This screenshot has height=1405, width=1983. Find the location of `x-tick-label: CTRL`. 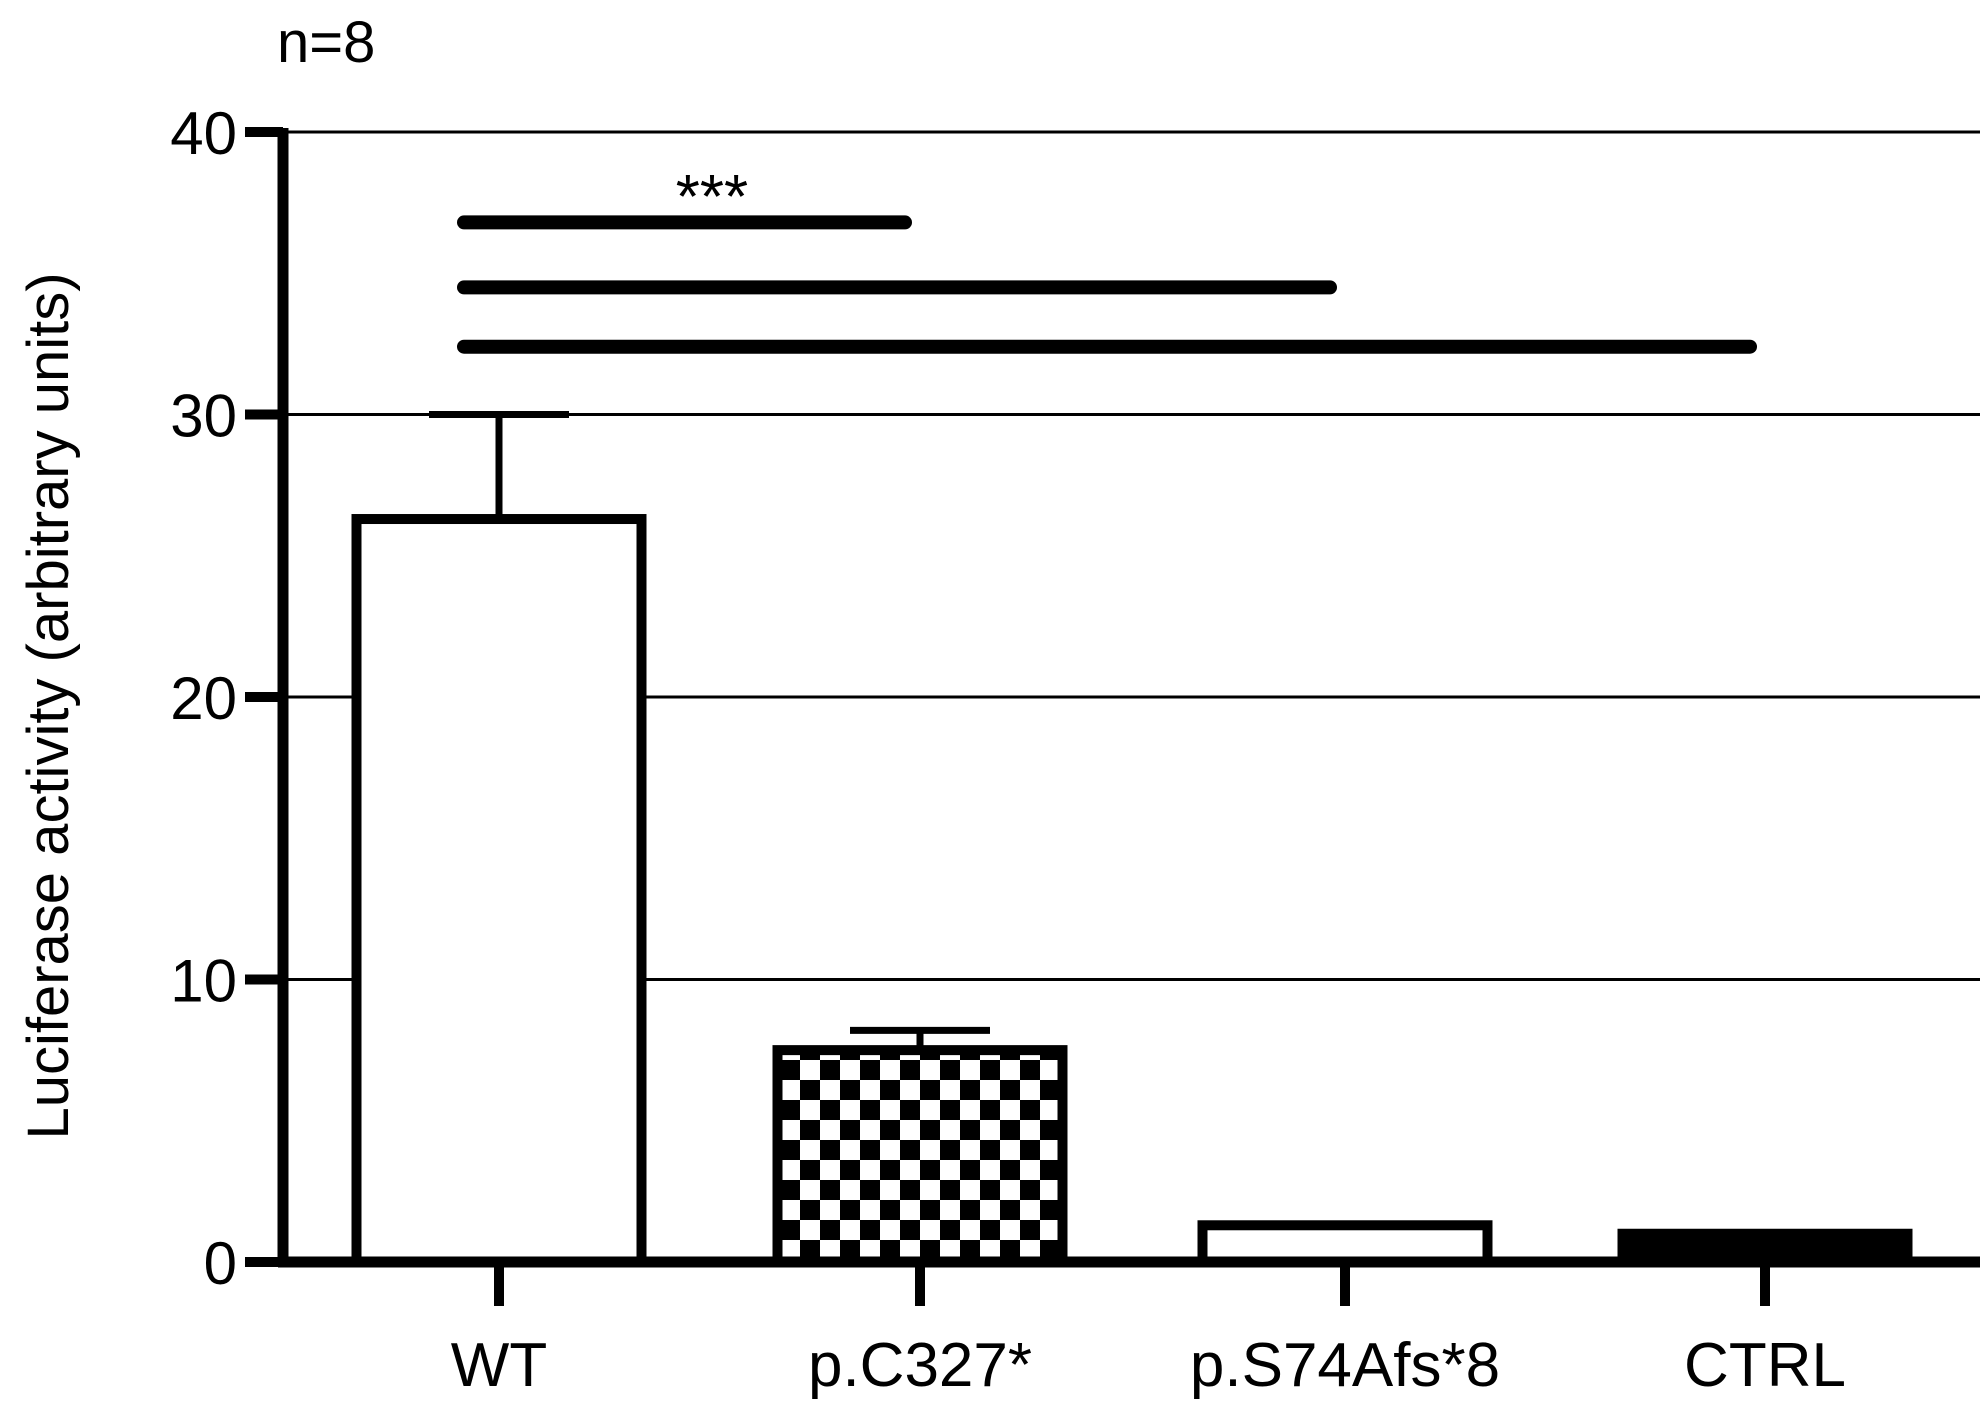

x-tick-label: CTRL is located at coordinates (1765, 1365).